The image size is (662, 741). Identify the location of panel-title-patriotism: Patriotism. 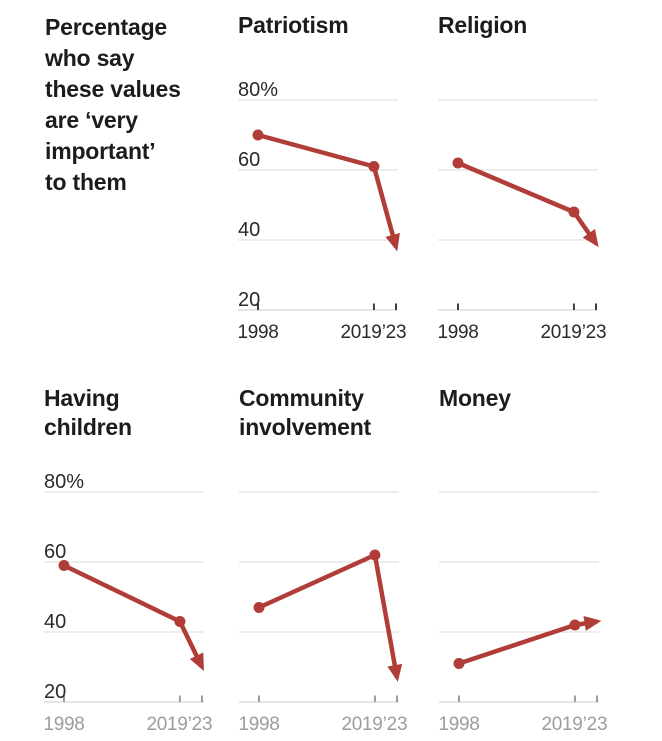
(335, 25).